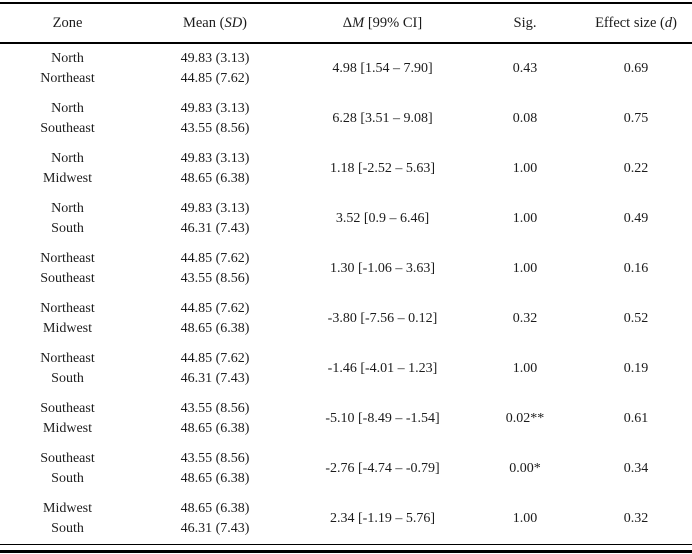  I want to click on col-header-effect-size: Effect size (d), so click(636, 23).